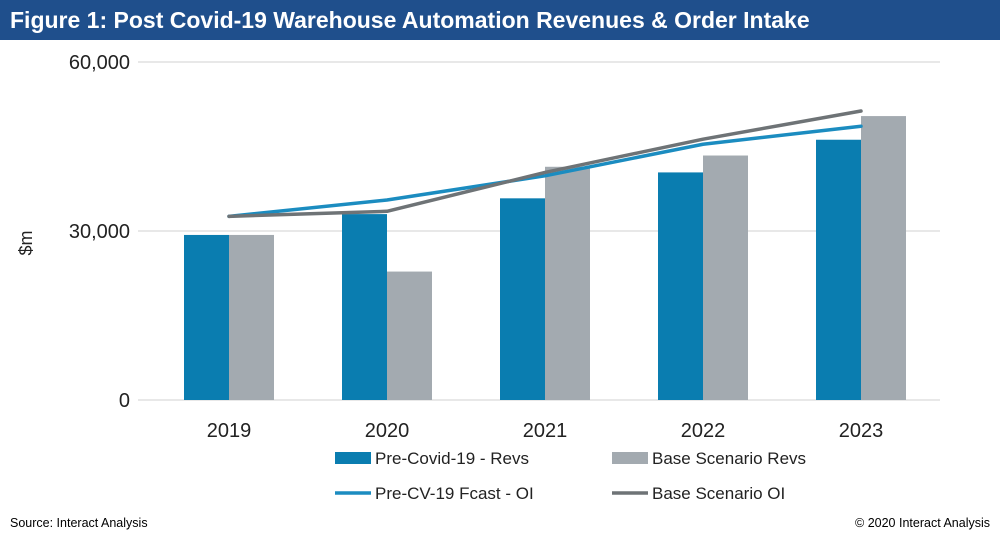 Image resolution: width=1000 pixels, height=540 pixels. Describe the element at coordinates (729, 458) in the screenshot. I see `legend-label-base-scenario-revs: Base Scenario Revs` at that location.